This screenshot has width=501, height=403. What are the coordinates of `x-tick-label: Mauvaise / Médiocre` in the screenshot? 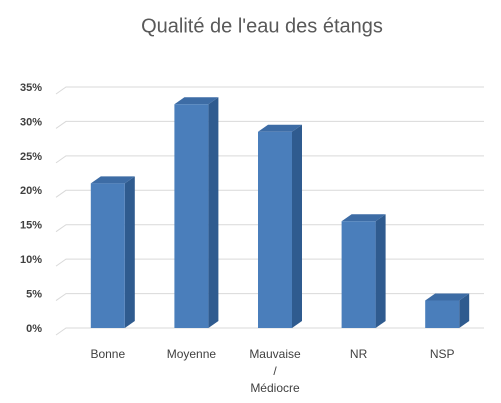 It's located at (275, 371).